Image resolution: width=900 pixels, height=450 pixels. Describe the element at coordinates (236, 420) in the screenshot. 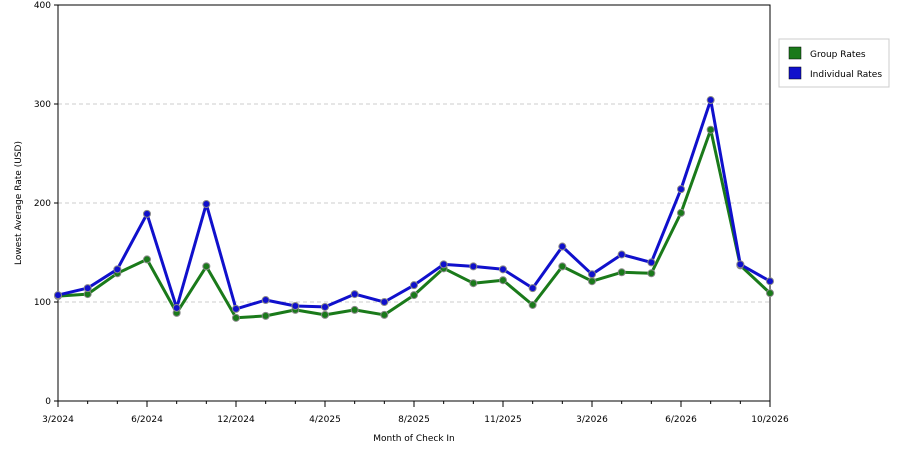

I see `x-tick-label-2: 12/2024` at that location.